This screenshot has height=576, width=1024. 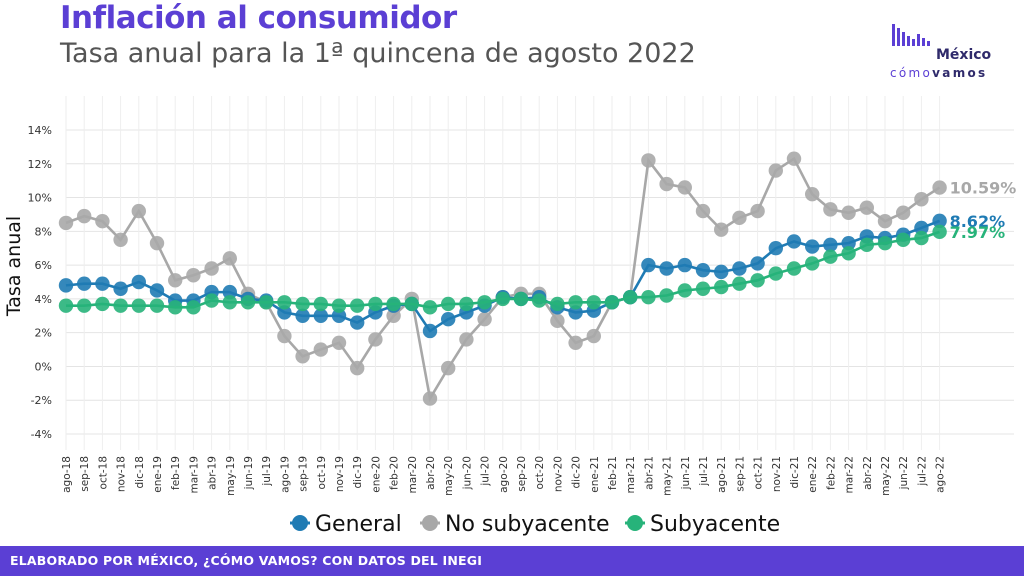 I want to click on x-tick-label: ene-21, so click(x=595, y=474).